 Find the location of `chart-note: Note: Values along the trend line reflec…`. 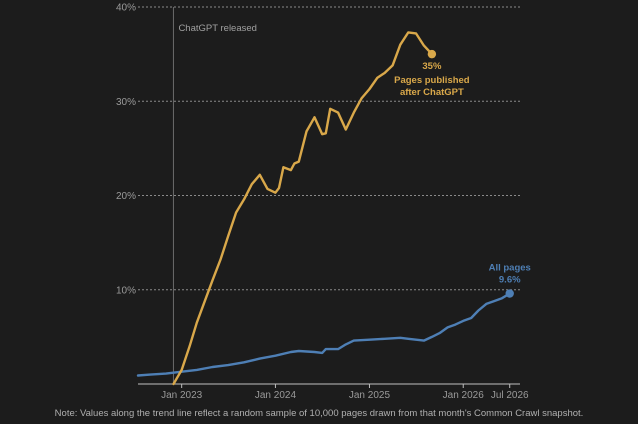

chart-note: Note: Values along the trend line reflec… is located at coordinates (319, 413).